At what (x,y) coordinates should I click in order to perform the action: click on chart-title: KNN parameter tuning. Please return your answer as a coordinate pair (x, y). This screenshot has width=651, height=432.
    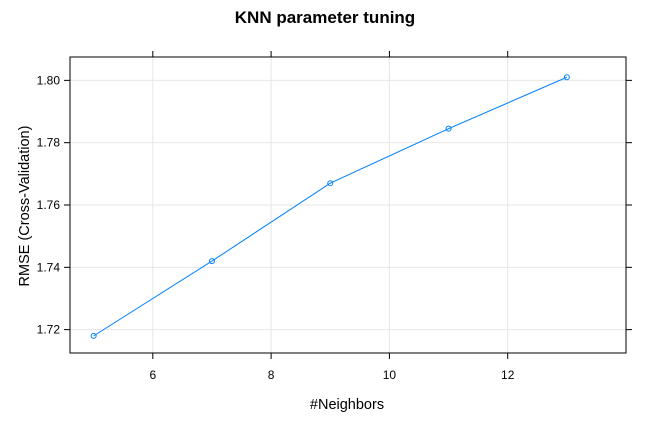
    Looking at the image, I should click on (325, 17).